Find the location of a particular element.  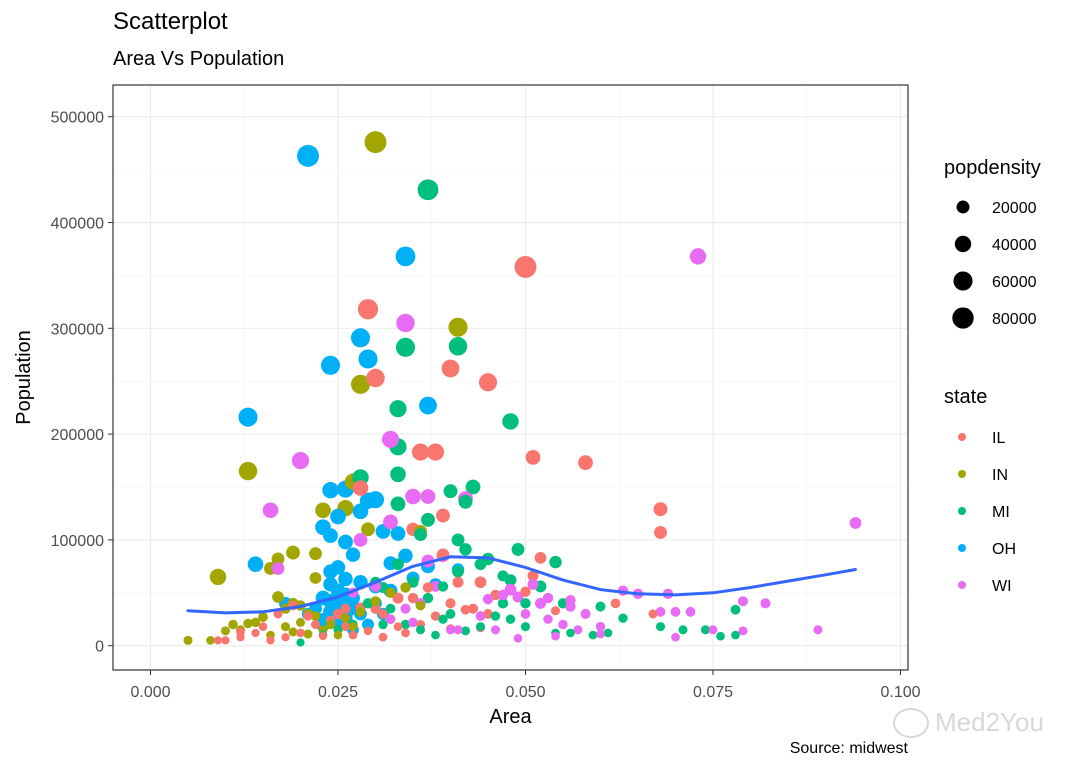

size-legend-label: 80000 is located at coordinates (1014, 319).